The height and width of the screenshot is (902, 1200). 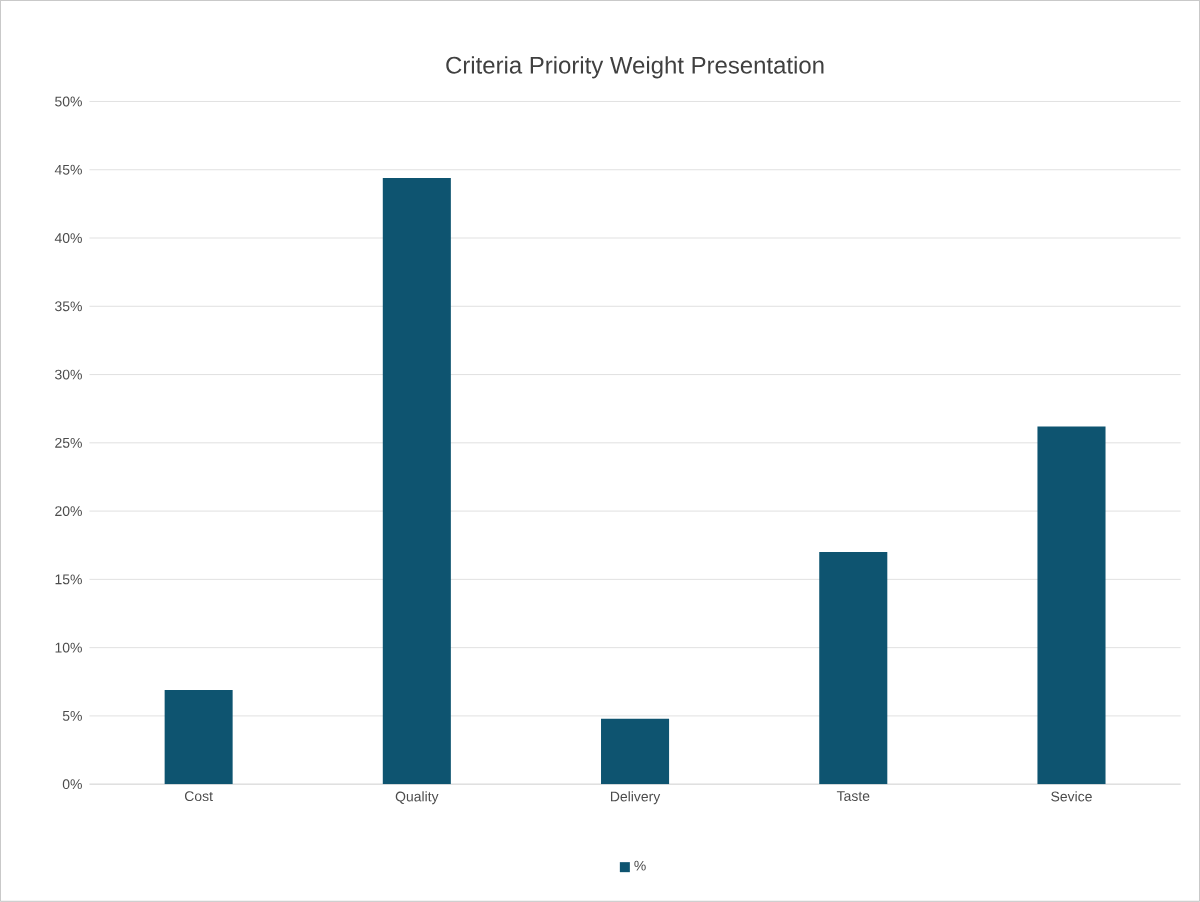 What do you see at coordinates (635, 67) in the screenshot?
I see `chart-title: Criteria Priority Weight Presentation` at bounding box center [635, 67].